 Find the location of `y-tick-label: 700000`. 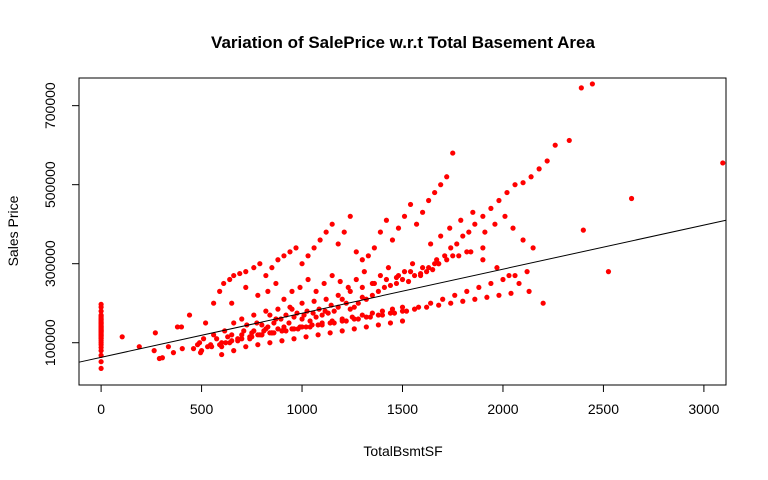

y-tick-label: 700000 is located at coordinates (50, 105).